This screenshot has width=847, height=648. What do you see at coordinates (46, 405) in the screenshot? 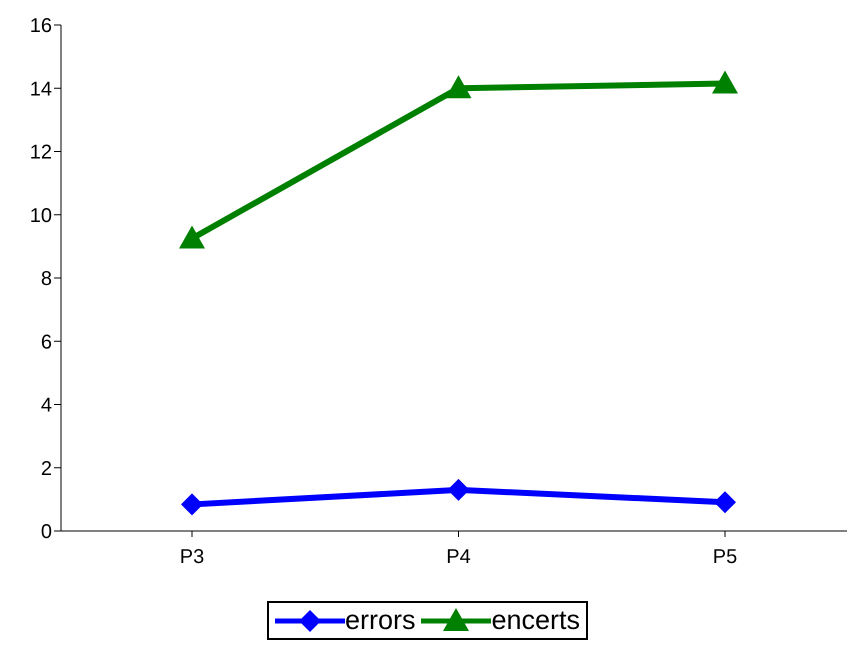
I see `y-tick-label: 4` at bounding box center [46, 405].